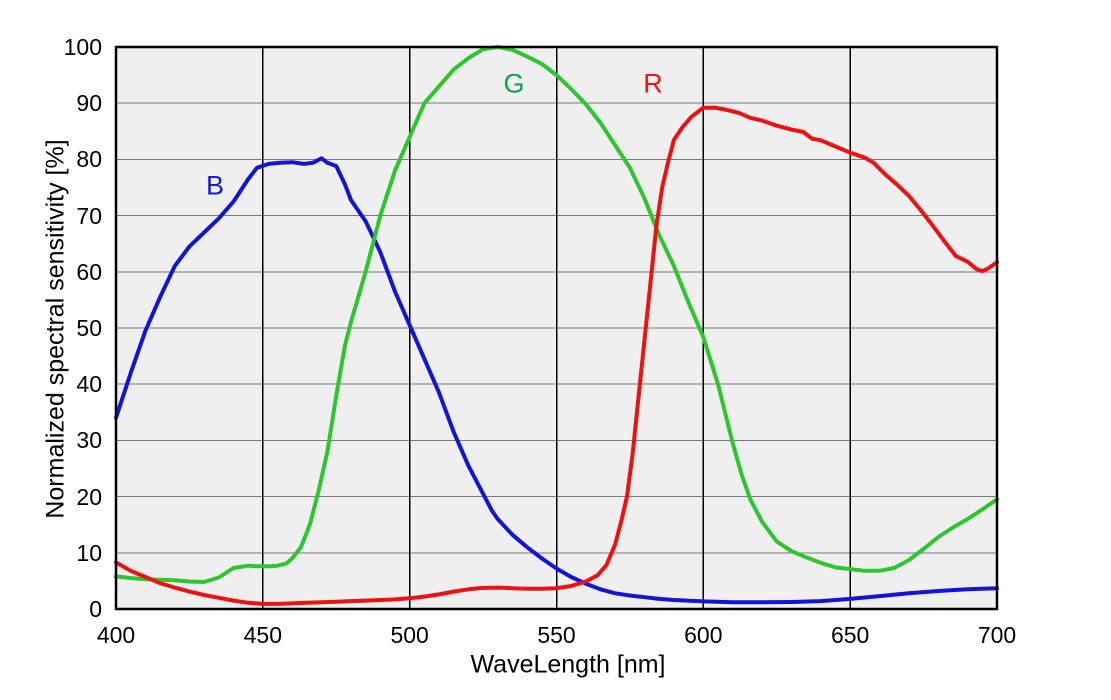 This screenshot has height=700, width=1111. I want to click on x-tick-label-500: 500, so click(409, 635).